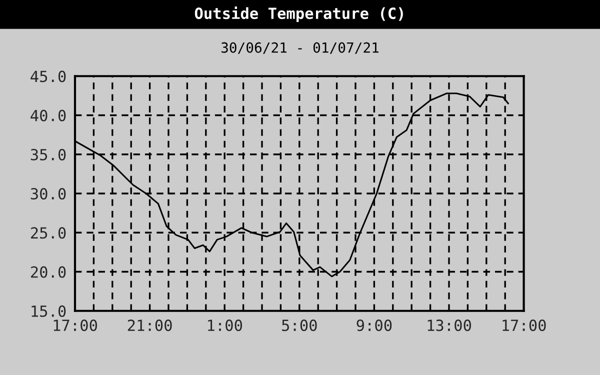 This screenshot has height=375, width=600. I want to click on y-tick-label: 20.0, so click(48, 272).